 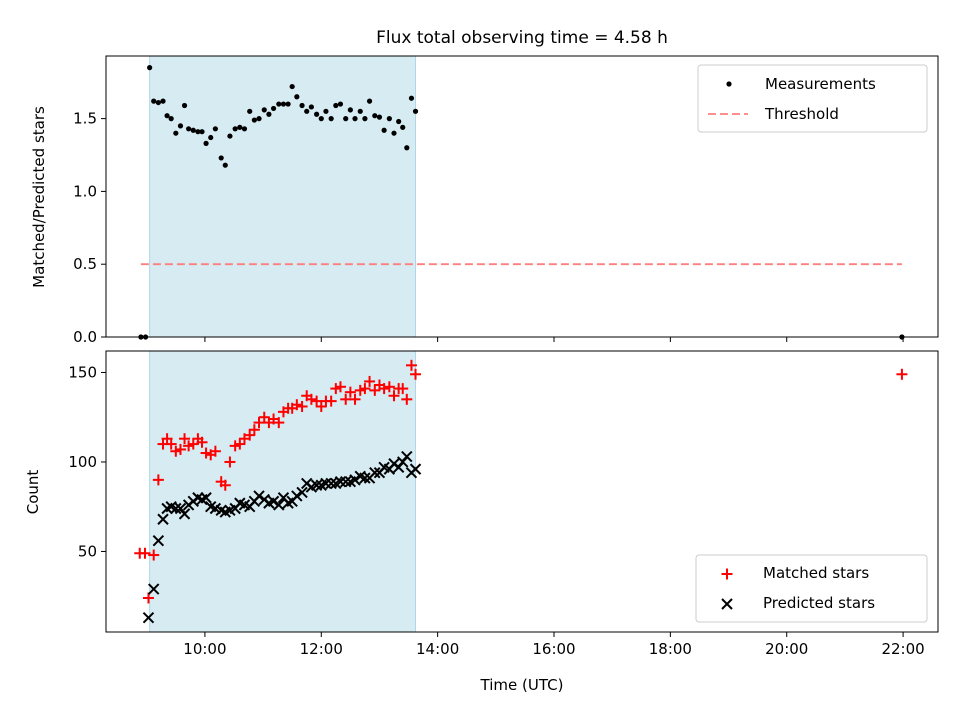 What do you see at coordinates (786, 649) in the screenshot?
I see `x-tick-label: 20:00` at bounding box center [786, 649].